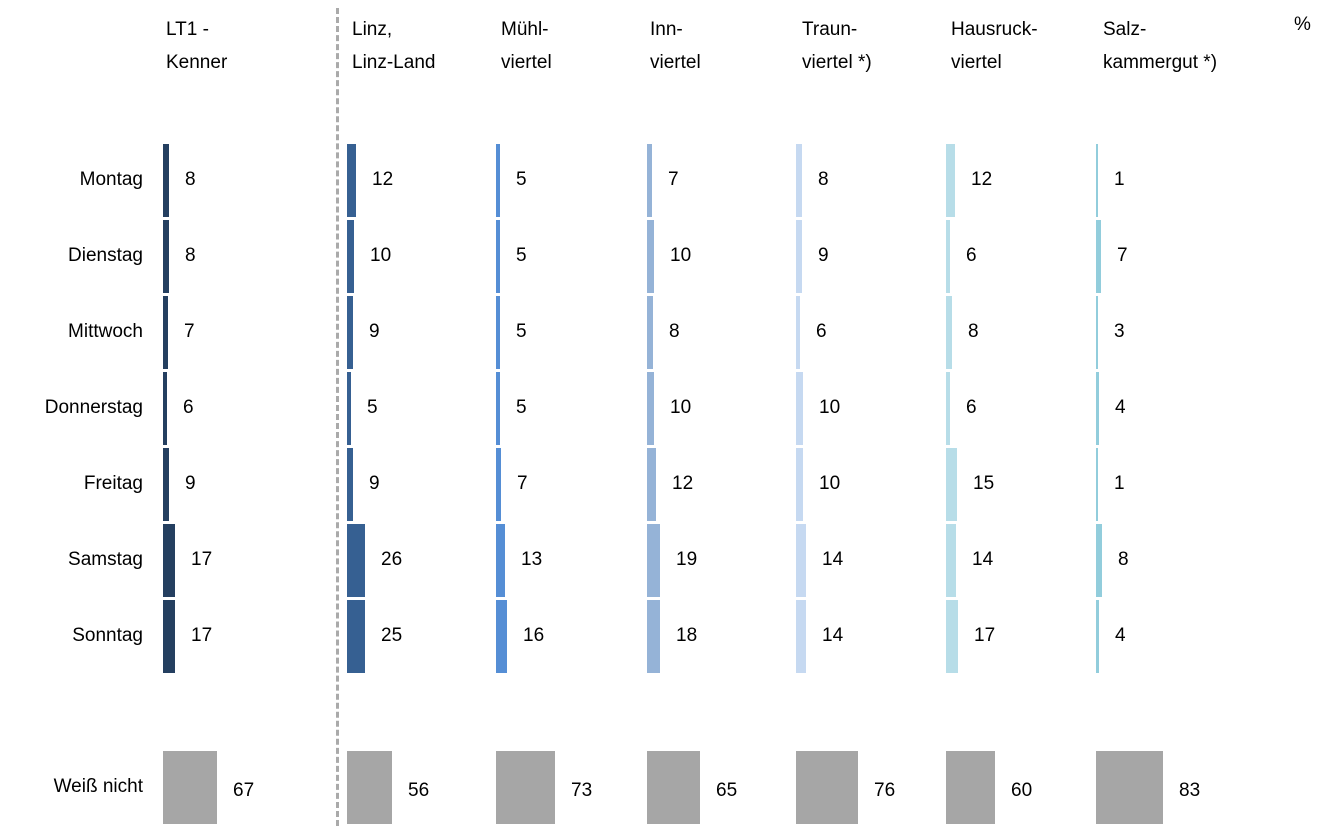 This screenshot has height=826, width=1322. What do you see at coordinates (522, 483) in the screenshot?
I see `col-3-value: 7` at bounding box center [522, 483].